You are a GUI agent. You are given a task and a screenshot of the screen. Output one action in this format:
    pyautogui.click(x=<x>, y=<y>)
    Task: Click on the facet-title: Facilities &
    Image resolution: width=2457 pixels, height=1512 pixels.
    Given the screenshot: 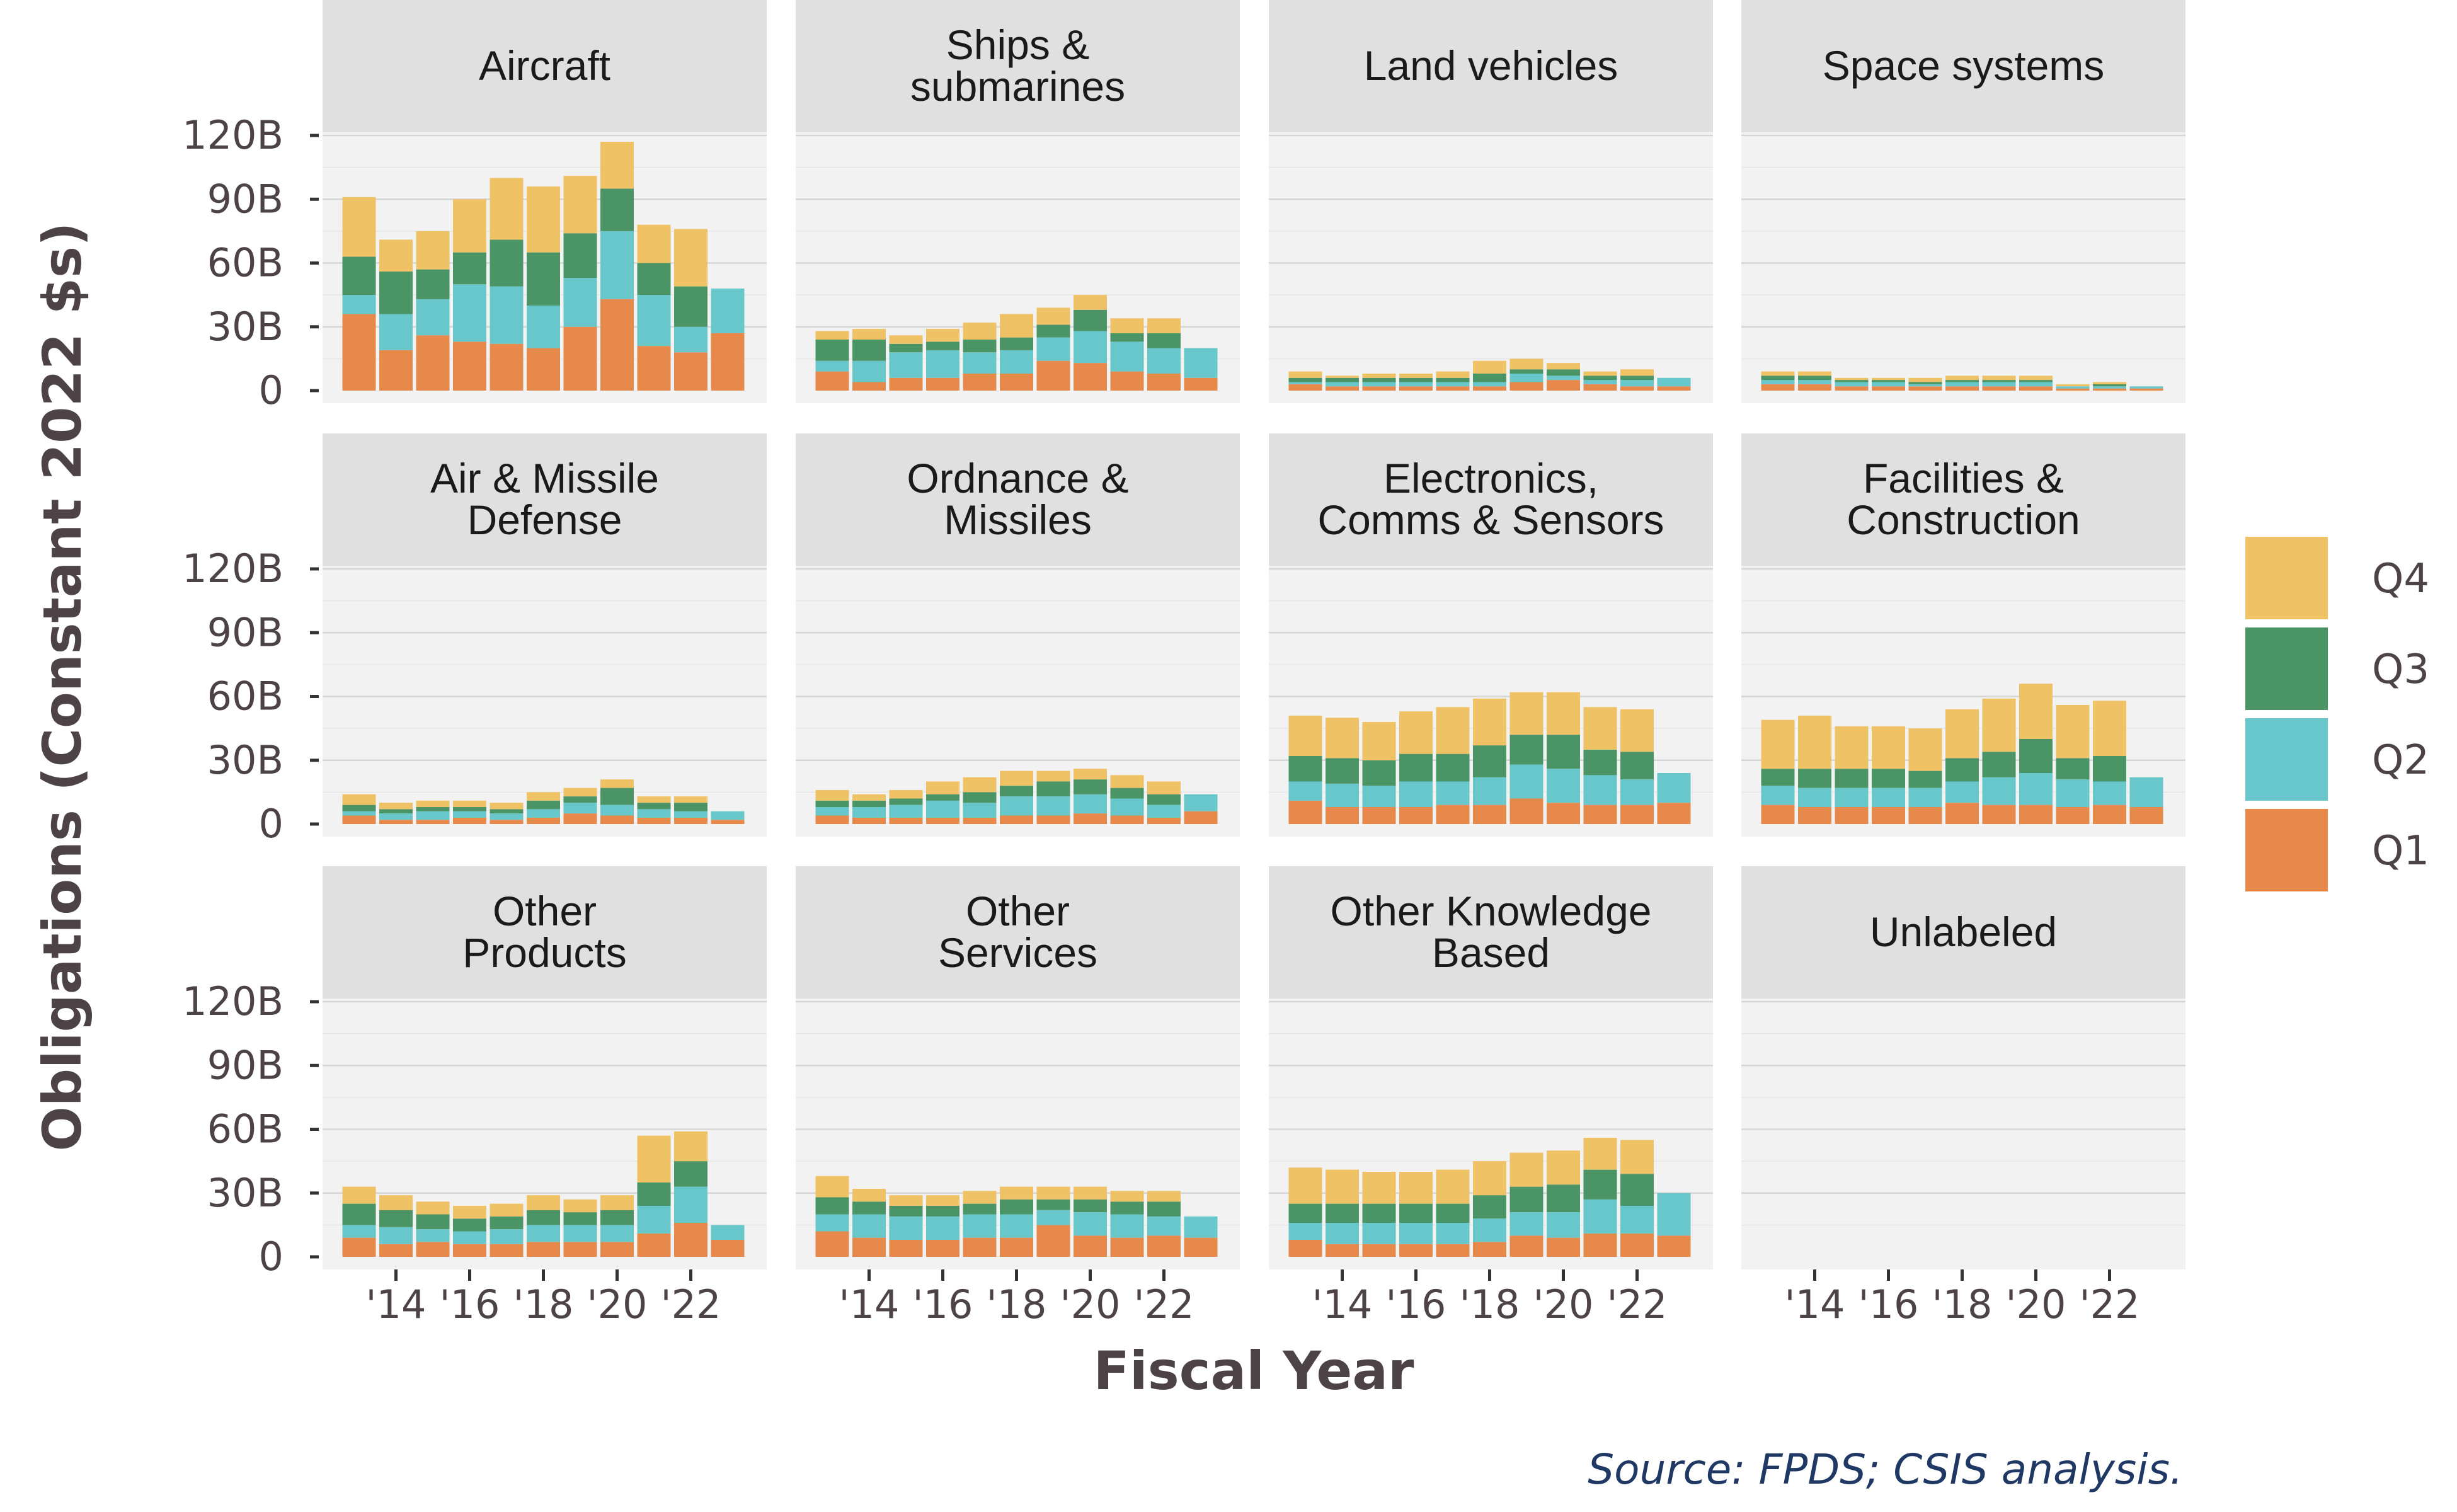 What is the action you would take?
    pyautogui.click(x=1963, y=478)
    